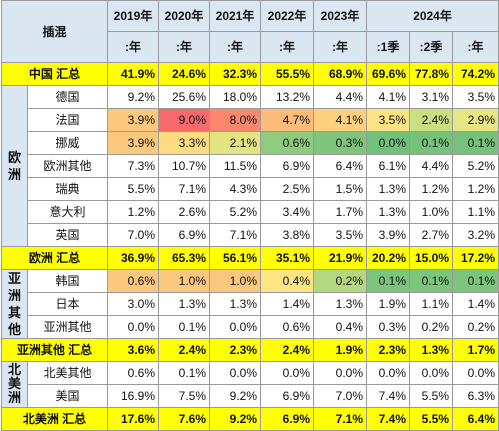  What do you see at coordinates (388, 47) in the screenshot?
I see `unit-header: :1季` at bounding box center [388, 47].